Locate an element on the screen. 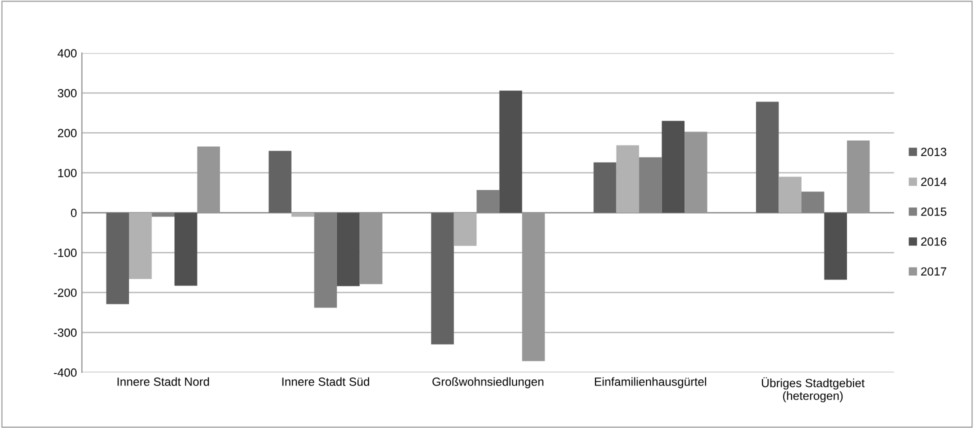  x-tick-label: Innere Stadt Nord is located at coordinates (163, 381).